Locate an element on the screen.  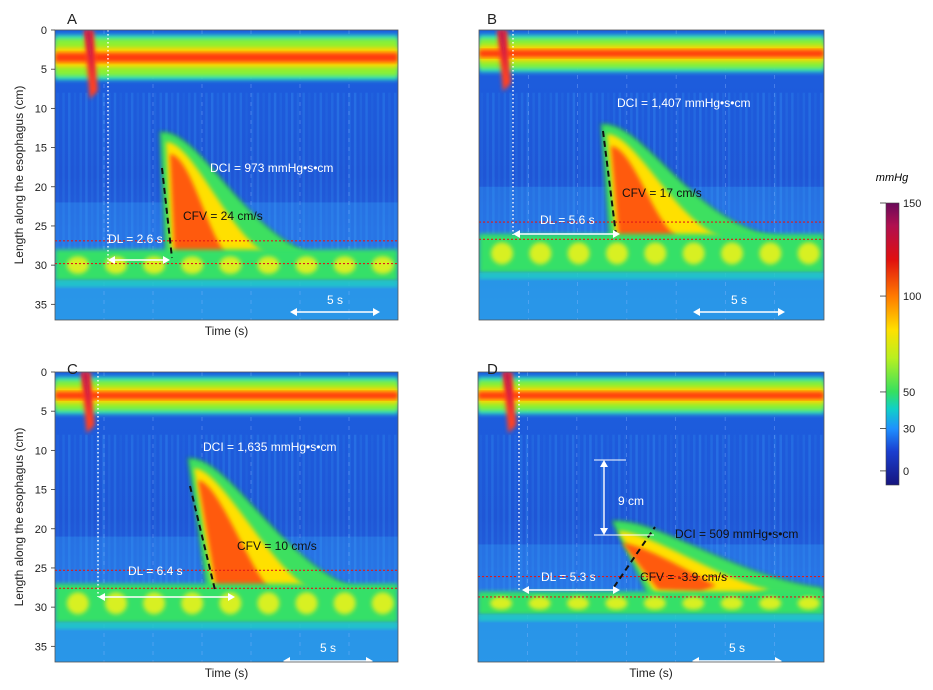
scale-label-c: 5 s is located at coordinates (328, 648).